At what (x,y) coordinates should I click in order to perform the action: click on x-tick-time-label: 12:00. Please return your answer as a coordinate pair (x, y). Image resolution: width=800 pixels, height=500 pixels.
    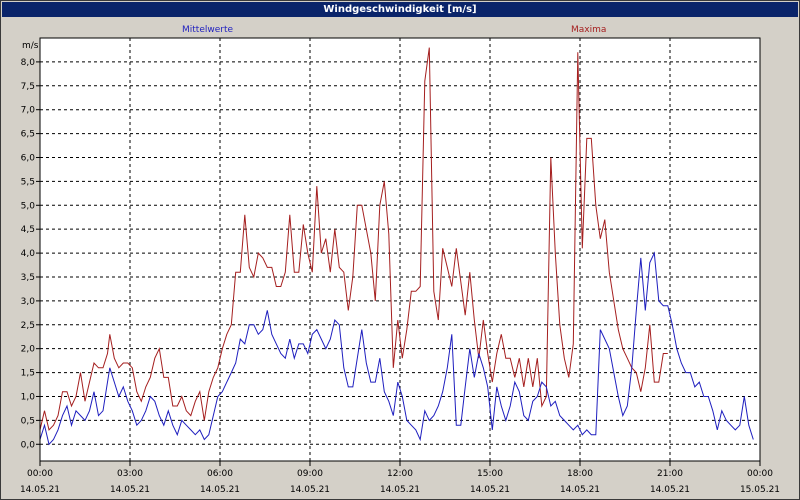
    Looking at the image, I should click on (400, 474).